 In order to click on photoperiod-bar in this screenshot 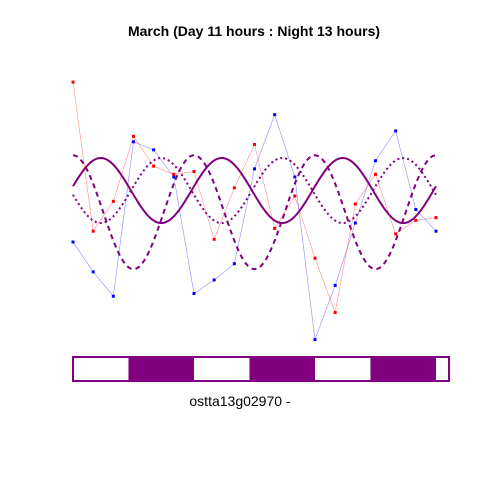, I will do `click(261, 369)`.